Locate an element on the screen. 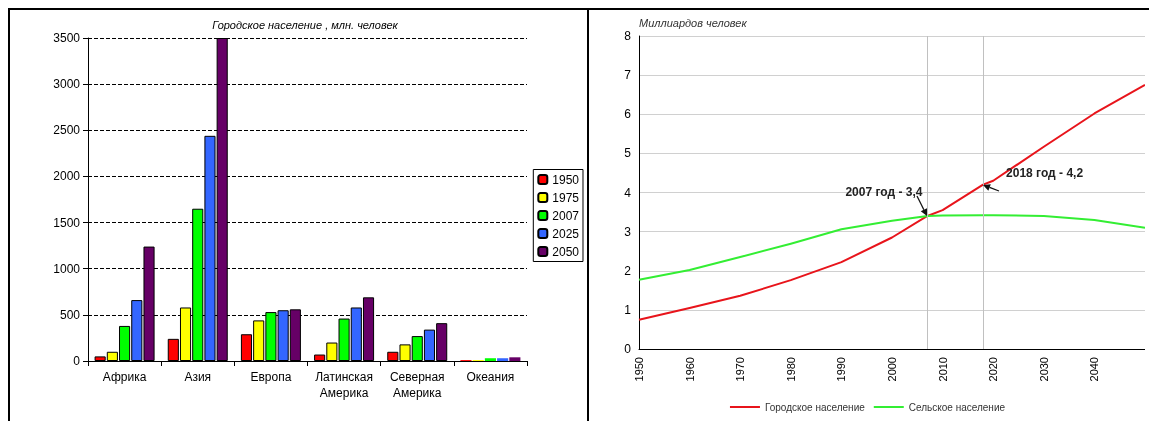 Image resolution: width=1149 pixels, height=429 pixels. x-tick-label: 2040 is located at coordinates (1094, 369).